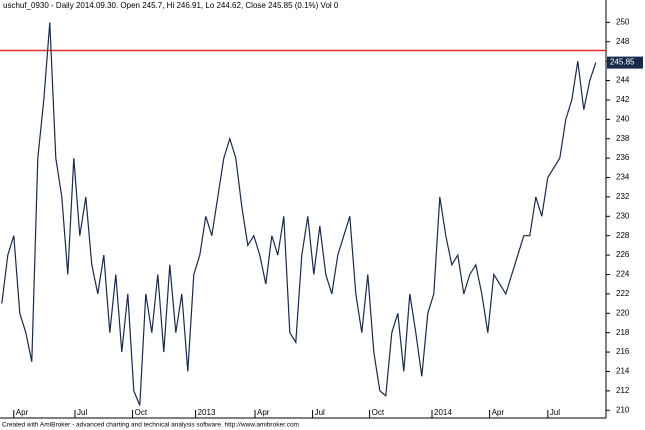 This screenshot has height=430, width=645. Describe the element at coordinates (623, 99) in the screenshot. I see `y-tick-label: 242` at that location.